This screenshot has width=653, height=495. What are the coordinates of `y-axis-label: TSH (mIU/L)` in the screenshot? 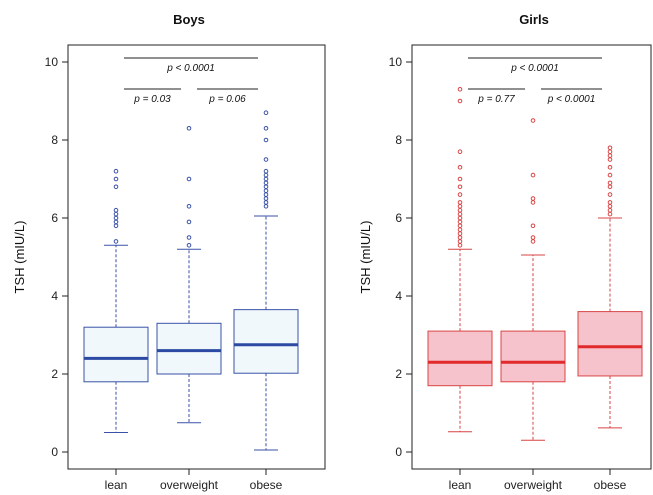 It's located at (19, 257).